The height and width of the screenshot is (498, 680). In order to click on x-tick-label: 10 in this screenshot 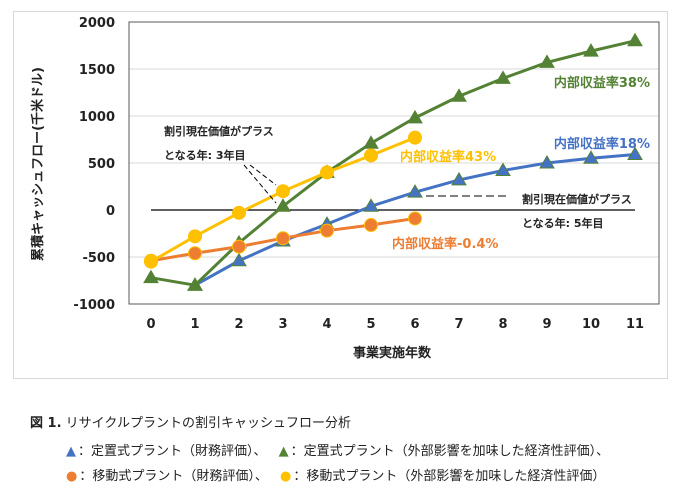, I will do `click(591, 324)`.